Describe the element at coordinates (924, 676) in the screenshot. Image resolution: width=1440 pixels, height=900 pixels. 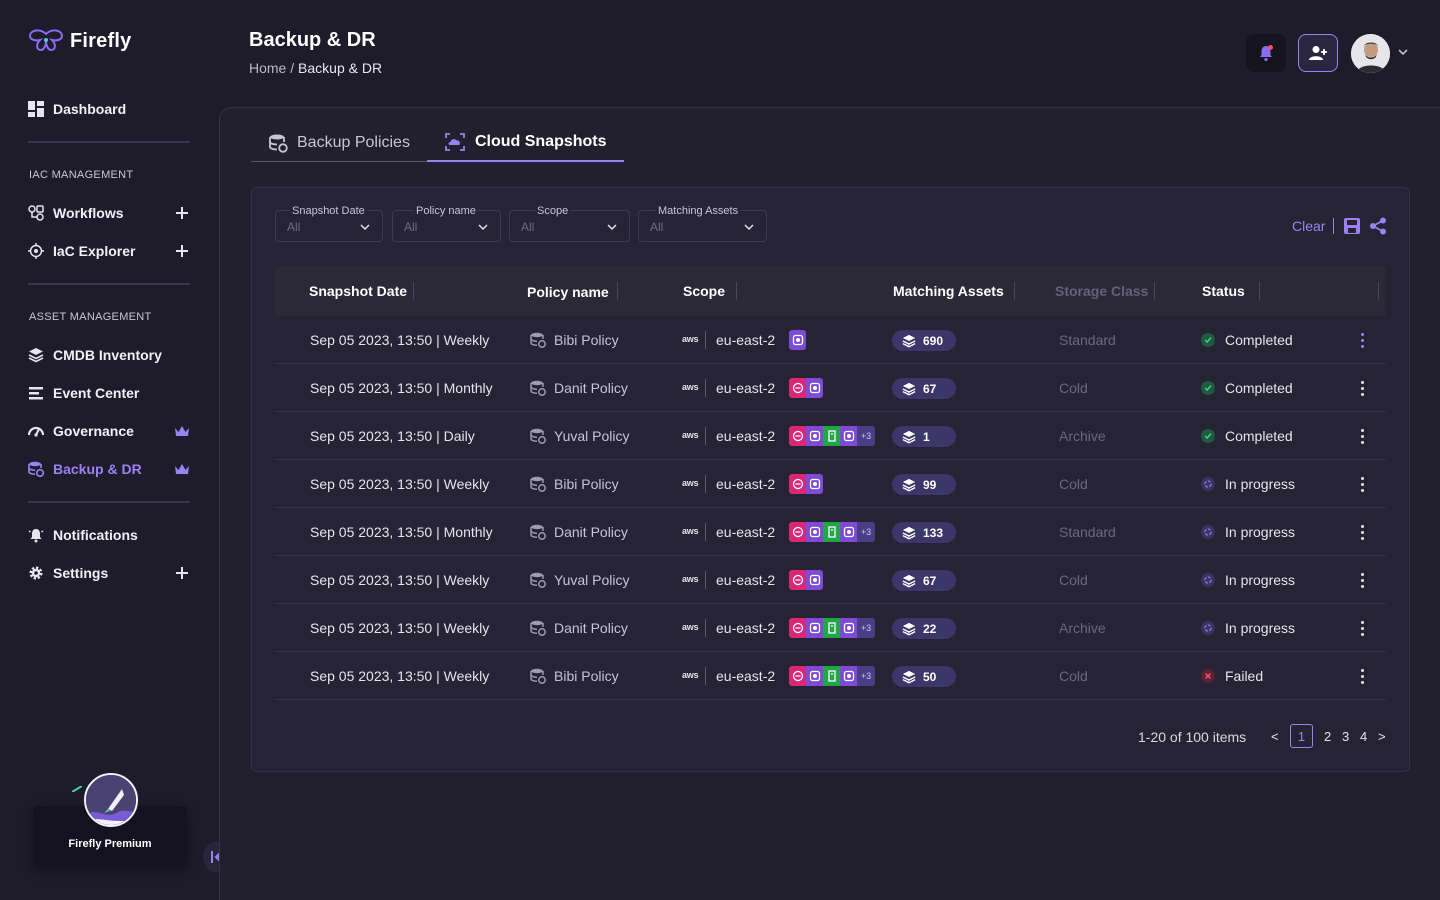
I see `matching-assets-pill: 50` at that location.